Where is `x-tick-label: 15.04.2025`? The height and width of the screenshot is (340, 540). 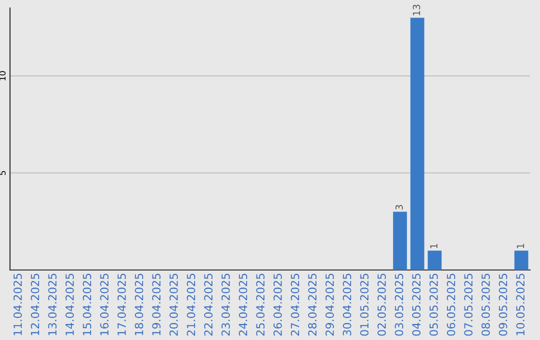
x-tick-label: 15.04.2025 is located at coordinates (87, 305).